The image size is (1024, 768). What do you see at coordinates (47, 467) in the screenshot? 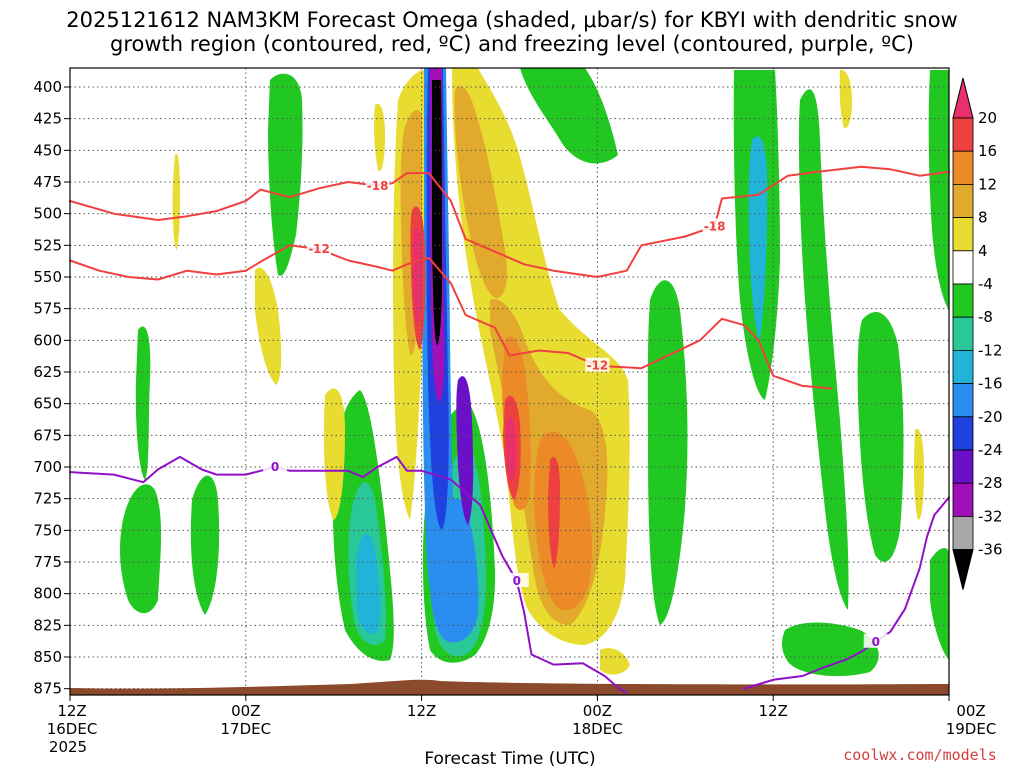
I see `y-tick-label: 700` at bounding box center [47, 467].